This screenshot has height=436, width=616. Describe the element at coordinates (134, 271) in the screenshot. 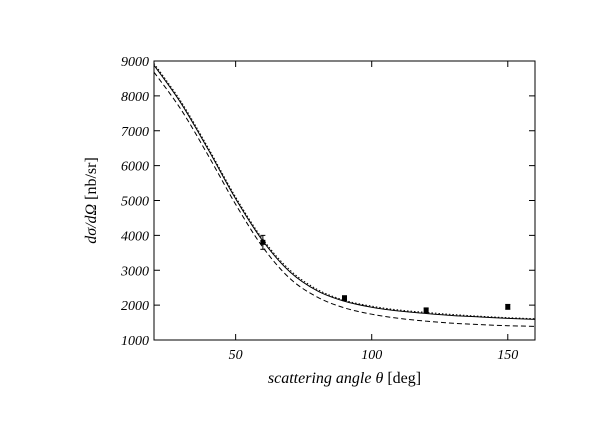

I see `y-tick-label: 3000` at that location.